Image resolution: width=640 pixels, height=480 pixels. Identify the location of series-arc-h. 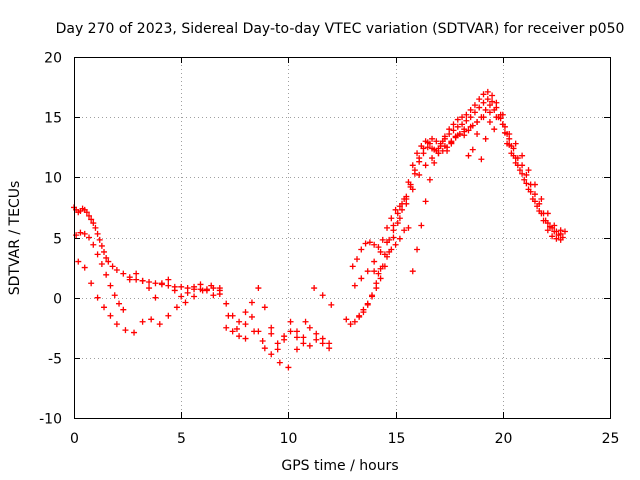
(457, 199).